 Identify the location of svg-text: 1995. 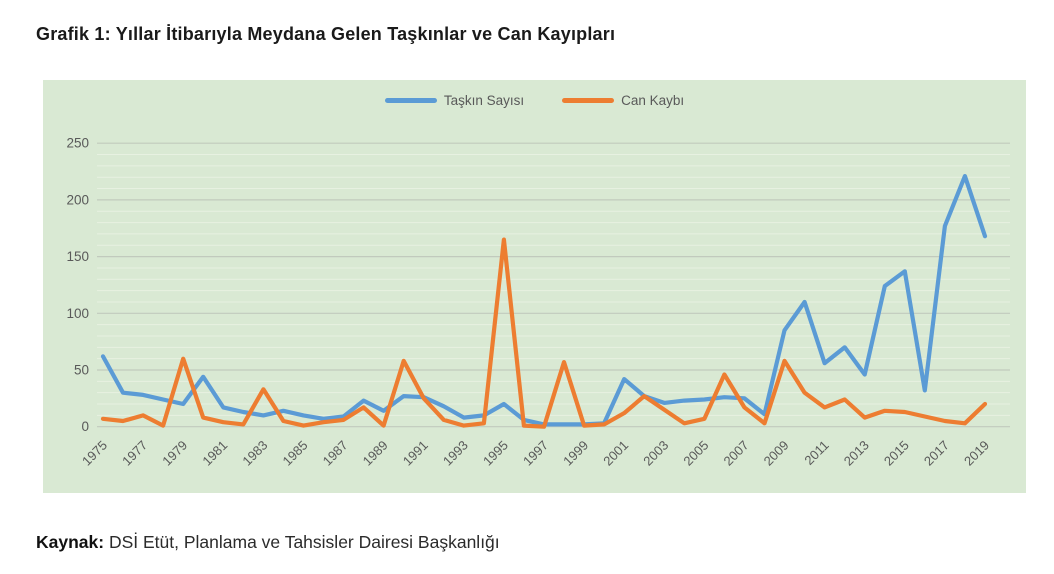
(495, 453).